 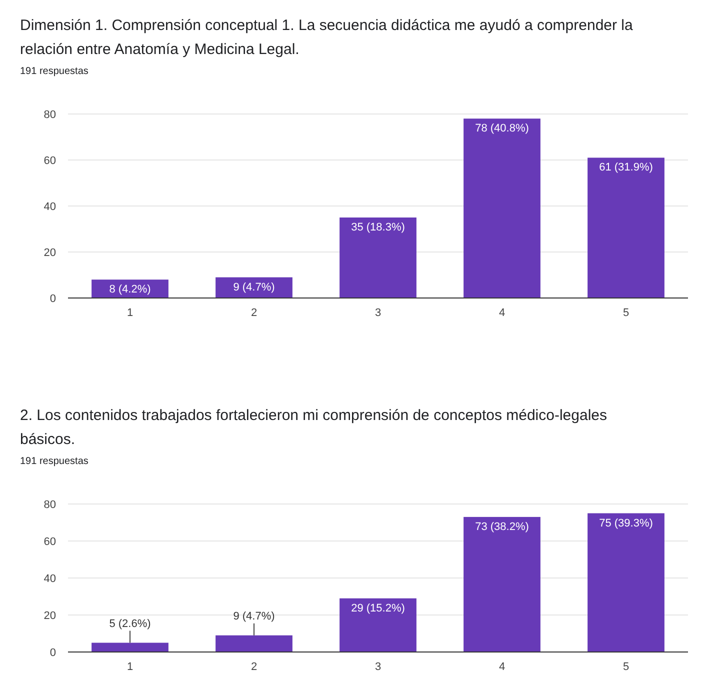 What do you see at coordinates (327, 37) in the screenshot?
I see `chart-title: Dimensión 1. Comprensión conceptual 1. La secuencia didáctica me ayudó a comprender la relación entre Anatomía y Medicina Legal.` at bounding box center [327, 37].